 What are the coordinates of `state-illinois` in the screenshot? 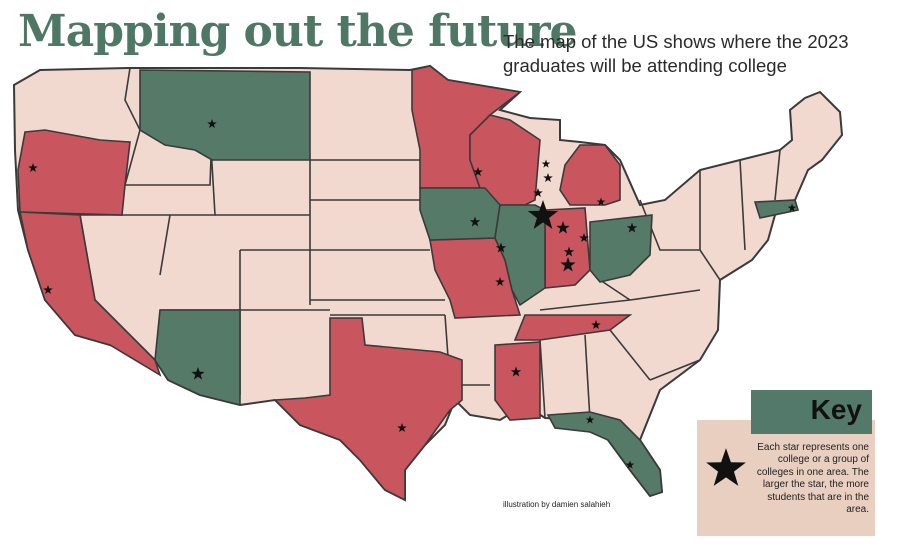 It's located at (520, 255).